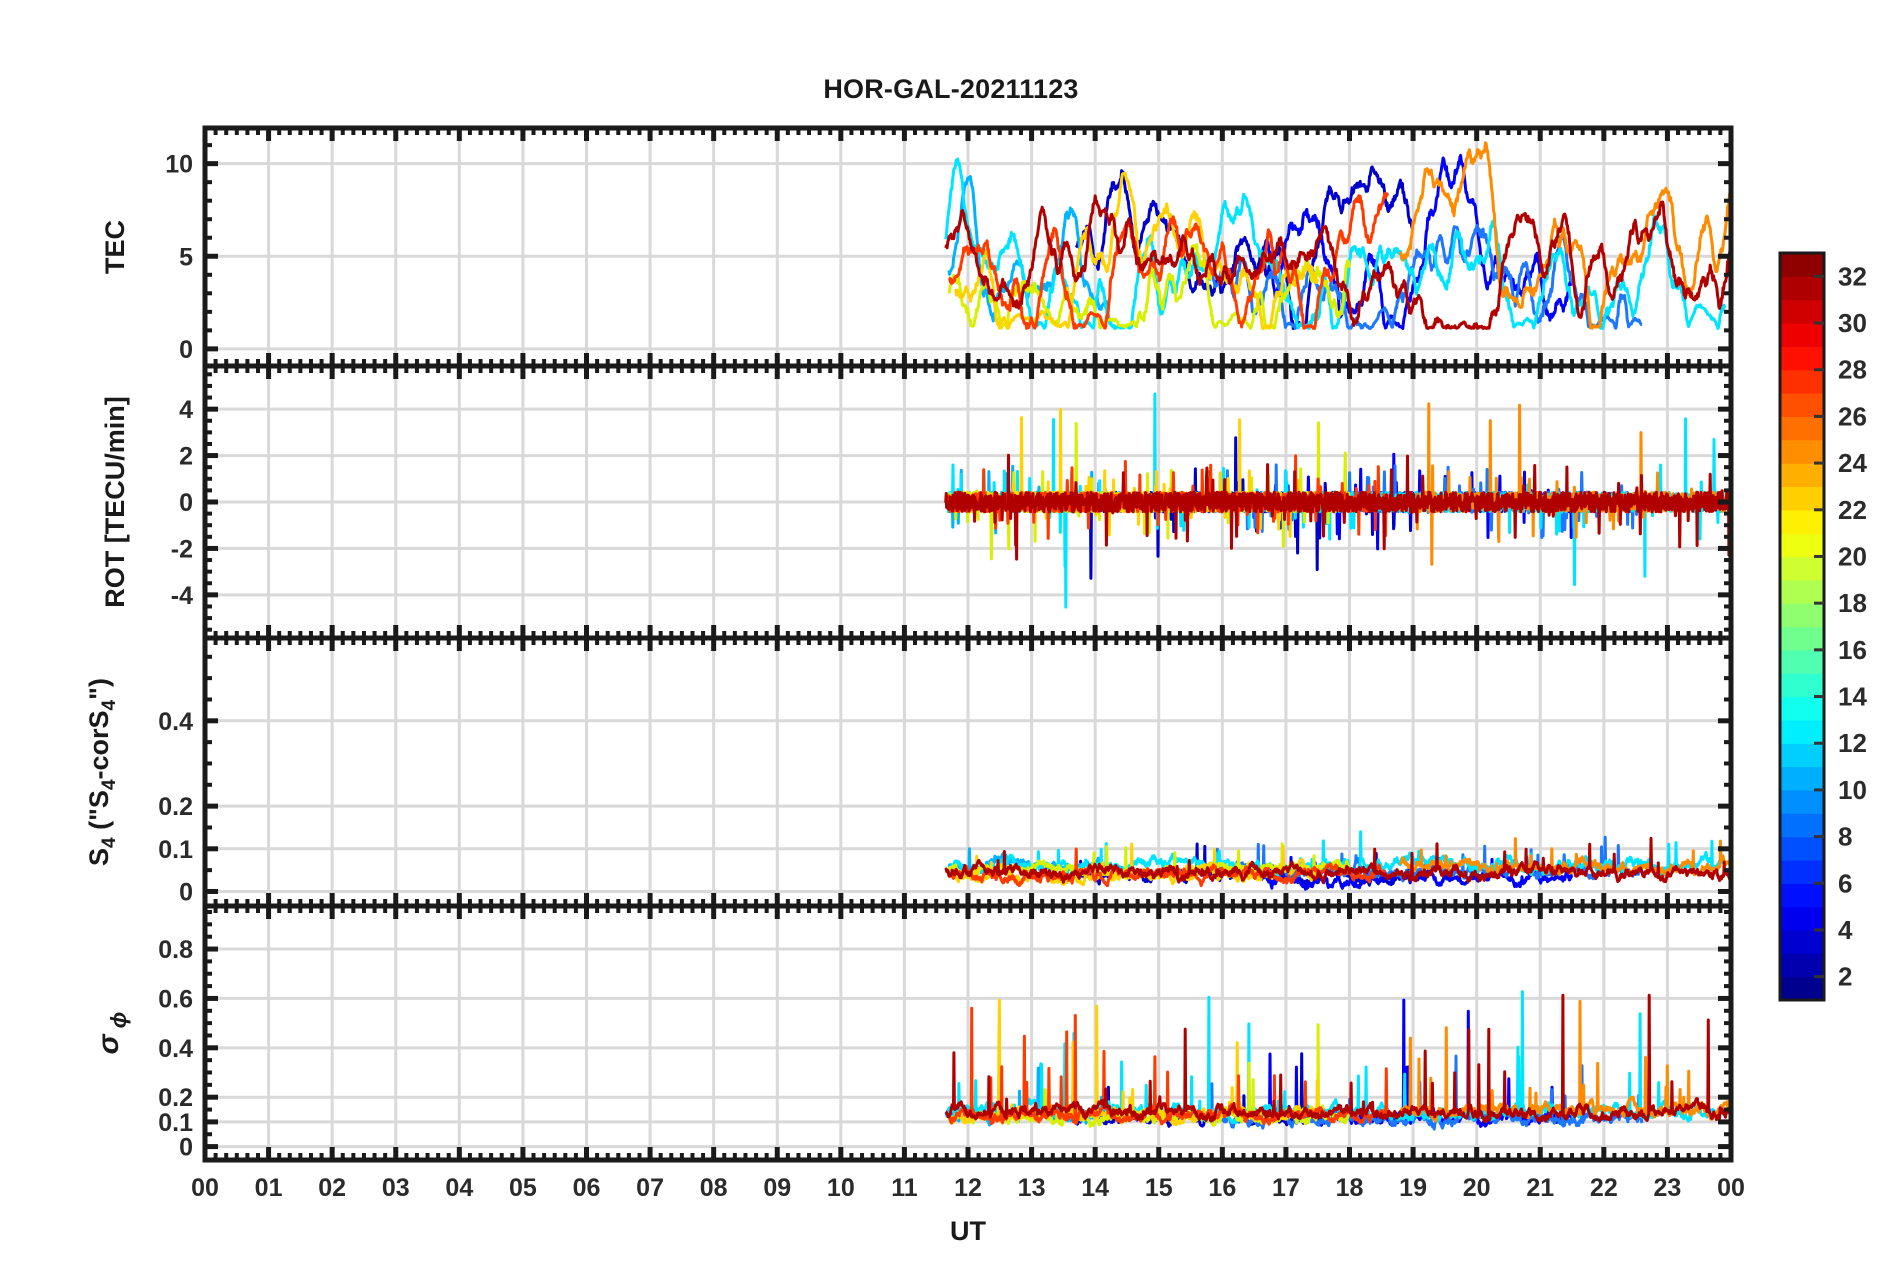 The height and width of the screenshot is (1272, 1902). I want to click on ytick-label-rot: 4, so click(186, 410).